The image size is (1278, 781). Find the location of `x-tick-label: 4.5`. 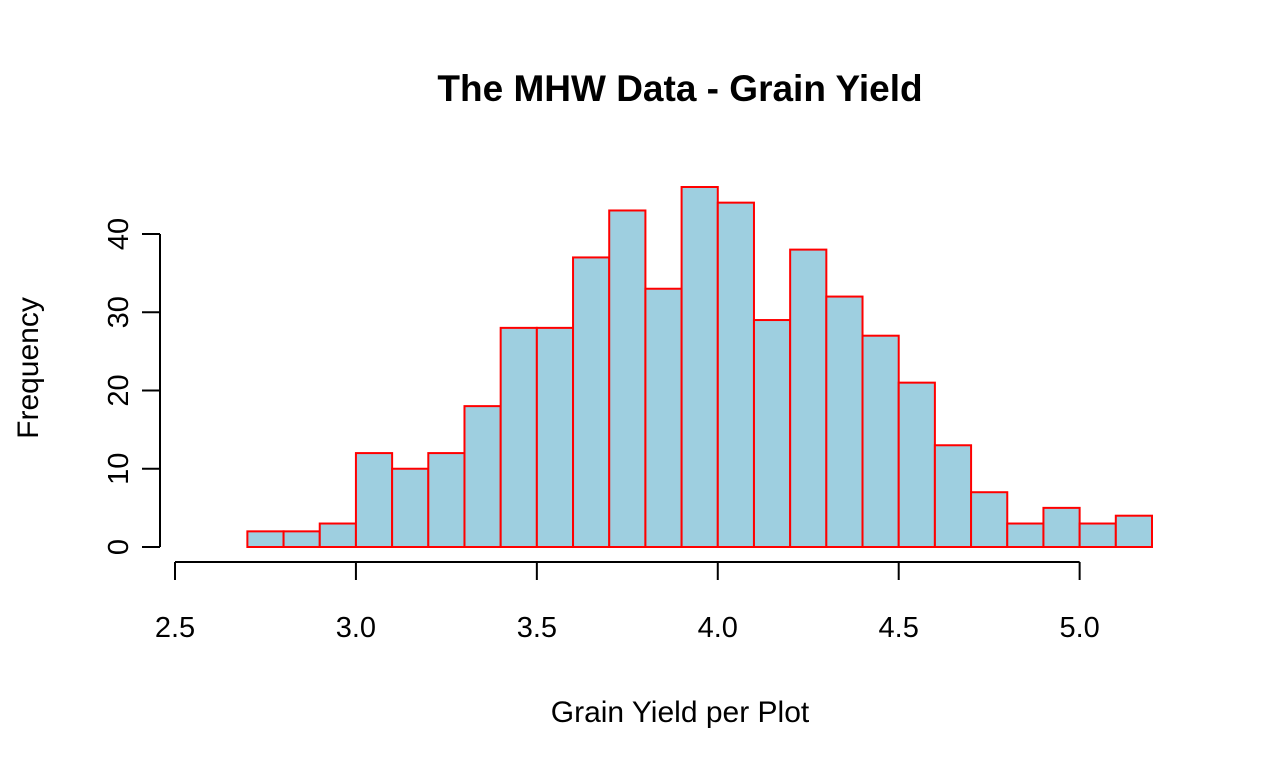

x-tick-label: 4.5 is located at coordinates (899, 628).